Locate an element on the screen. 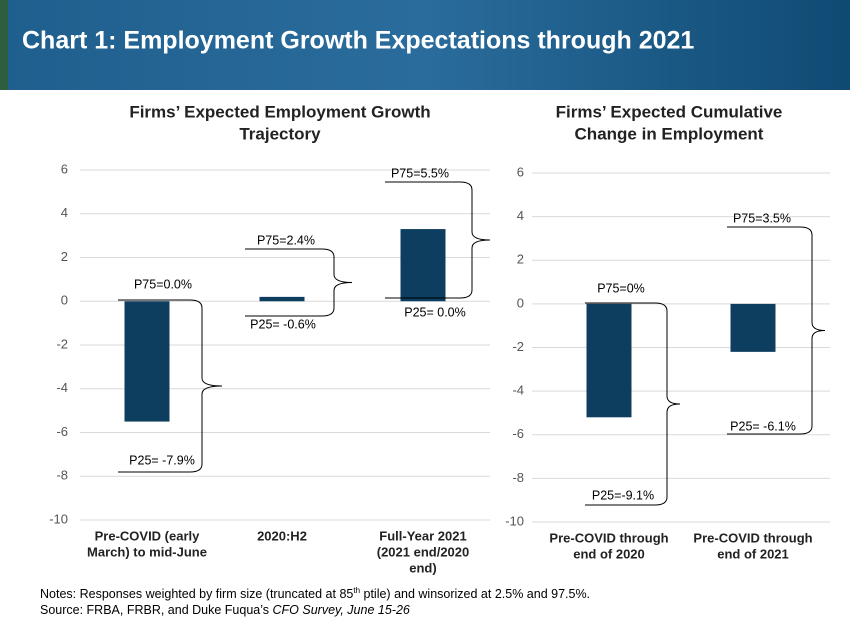 The height and width of the screenshot is (630, 850). p25-label: P25= -6.1% is located at coordinates (763, 426).